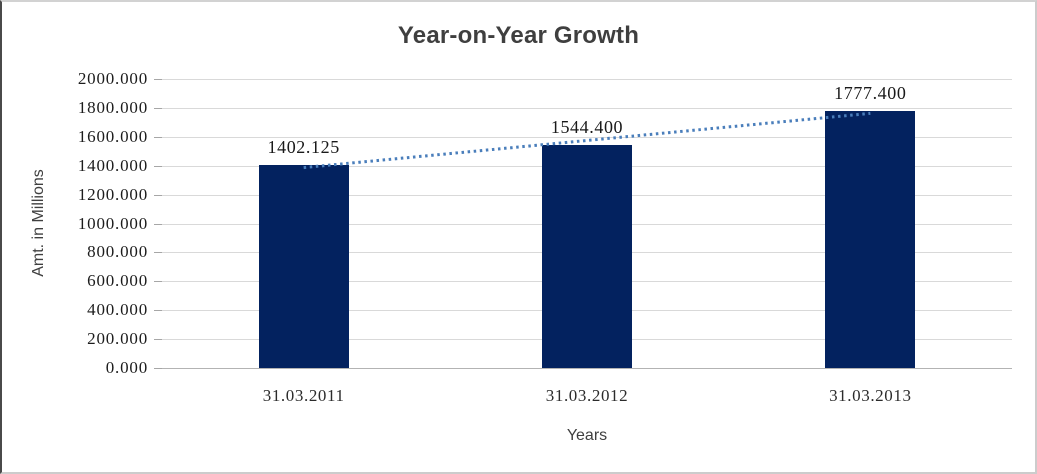  I want to click on x-tick-label: 31.03.2013, so click(870, 395).